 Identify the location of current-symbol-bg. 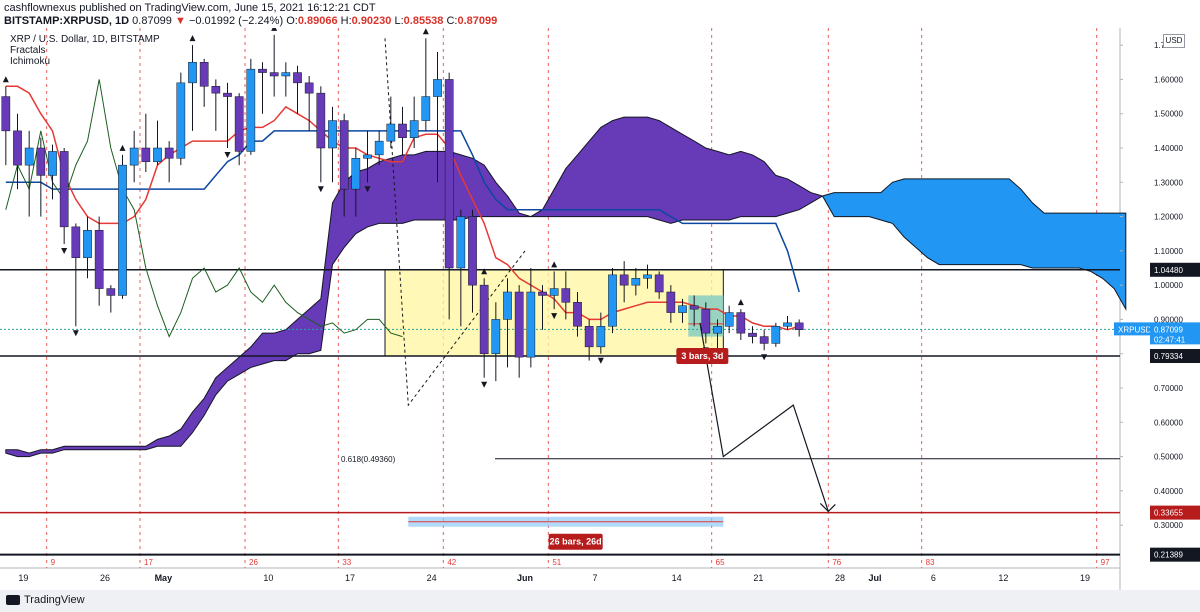
(1132, 329).